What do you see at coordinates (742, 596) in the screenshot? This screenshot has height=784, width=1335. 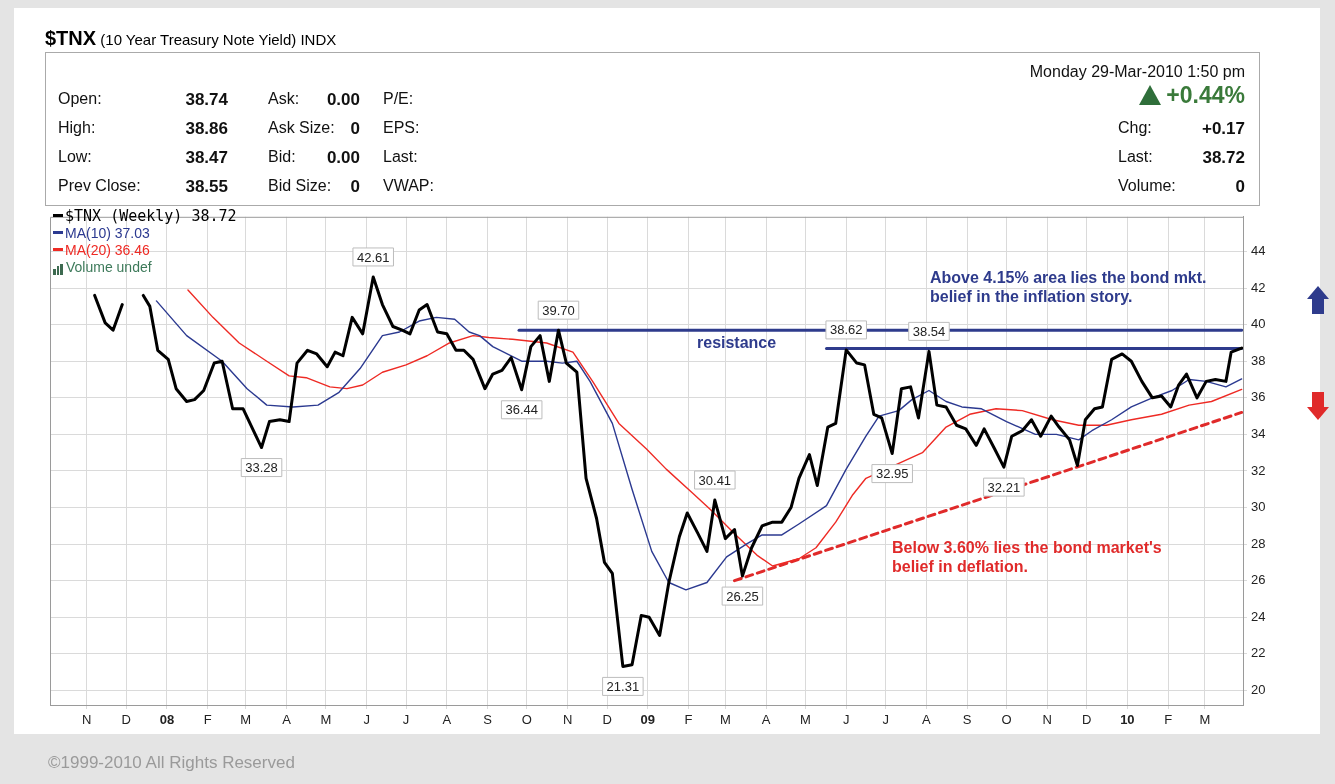 I see `annotation: 26.25` at bounding box center [742, 596].